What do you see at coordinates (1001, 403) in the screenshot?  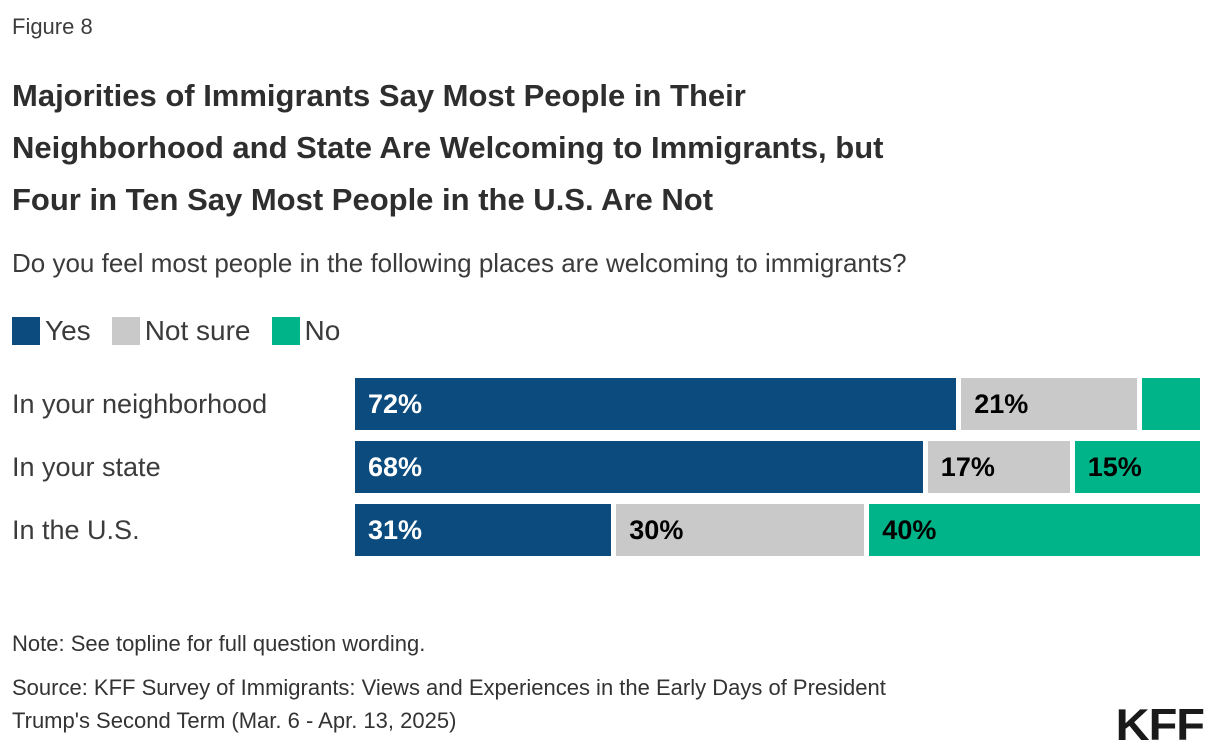 I see `bar-value-label: 21%` at bounding box center [1001, 403].